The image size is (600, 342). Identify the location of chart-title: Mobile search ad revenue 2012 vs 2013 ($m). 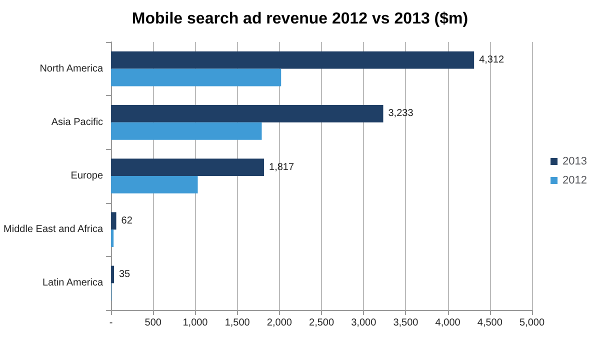
(300, 19).